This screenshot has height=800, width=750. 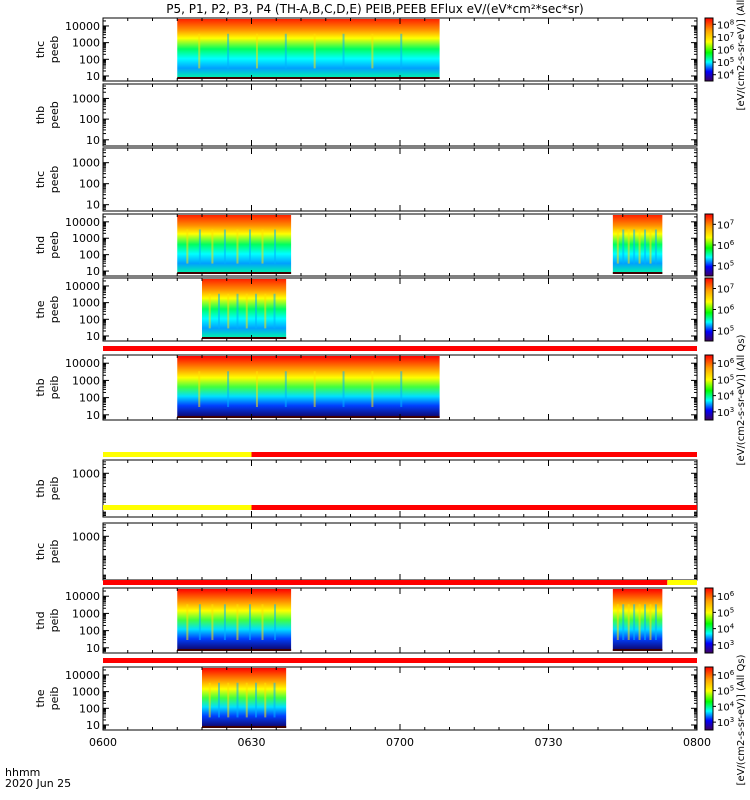 I want to click on spectrogram-panel: 10 100 1000 thc peeb, so click(x=366, y=179).